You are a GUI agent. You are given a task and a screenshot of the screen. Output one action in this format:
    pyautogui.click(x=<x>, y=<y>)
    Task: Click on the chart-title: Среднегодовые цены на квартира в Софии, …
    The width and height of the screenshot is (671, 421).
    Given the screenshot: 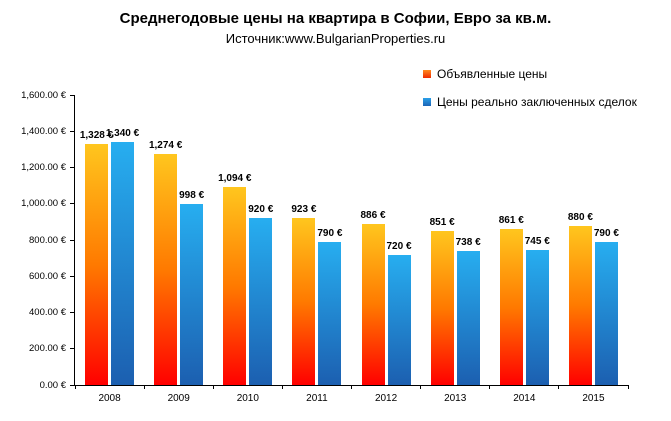 What is the action you would take?
    pyautogui.click(x=335, y=18)
    